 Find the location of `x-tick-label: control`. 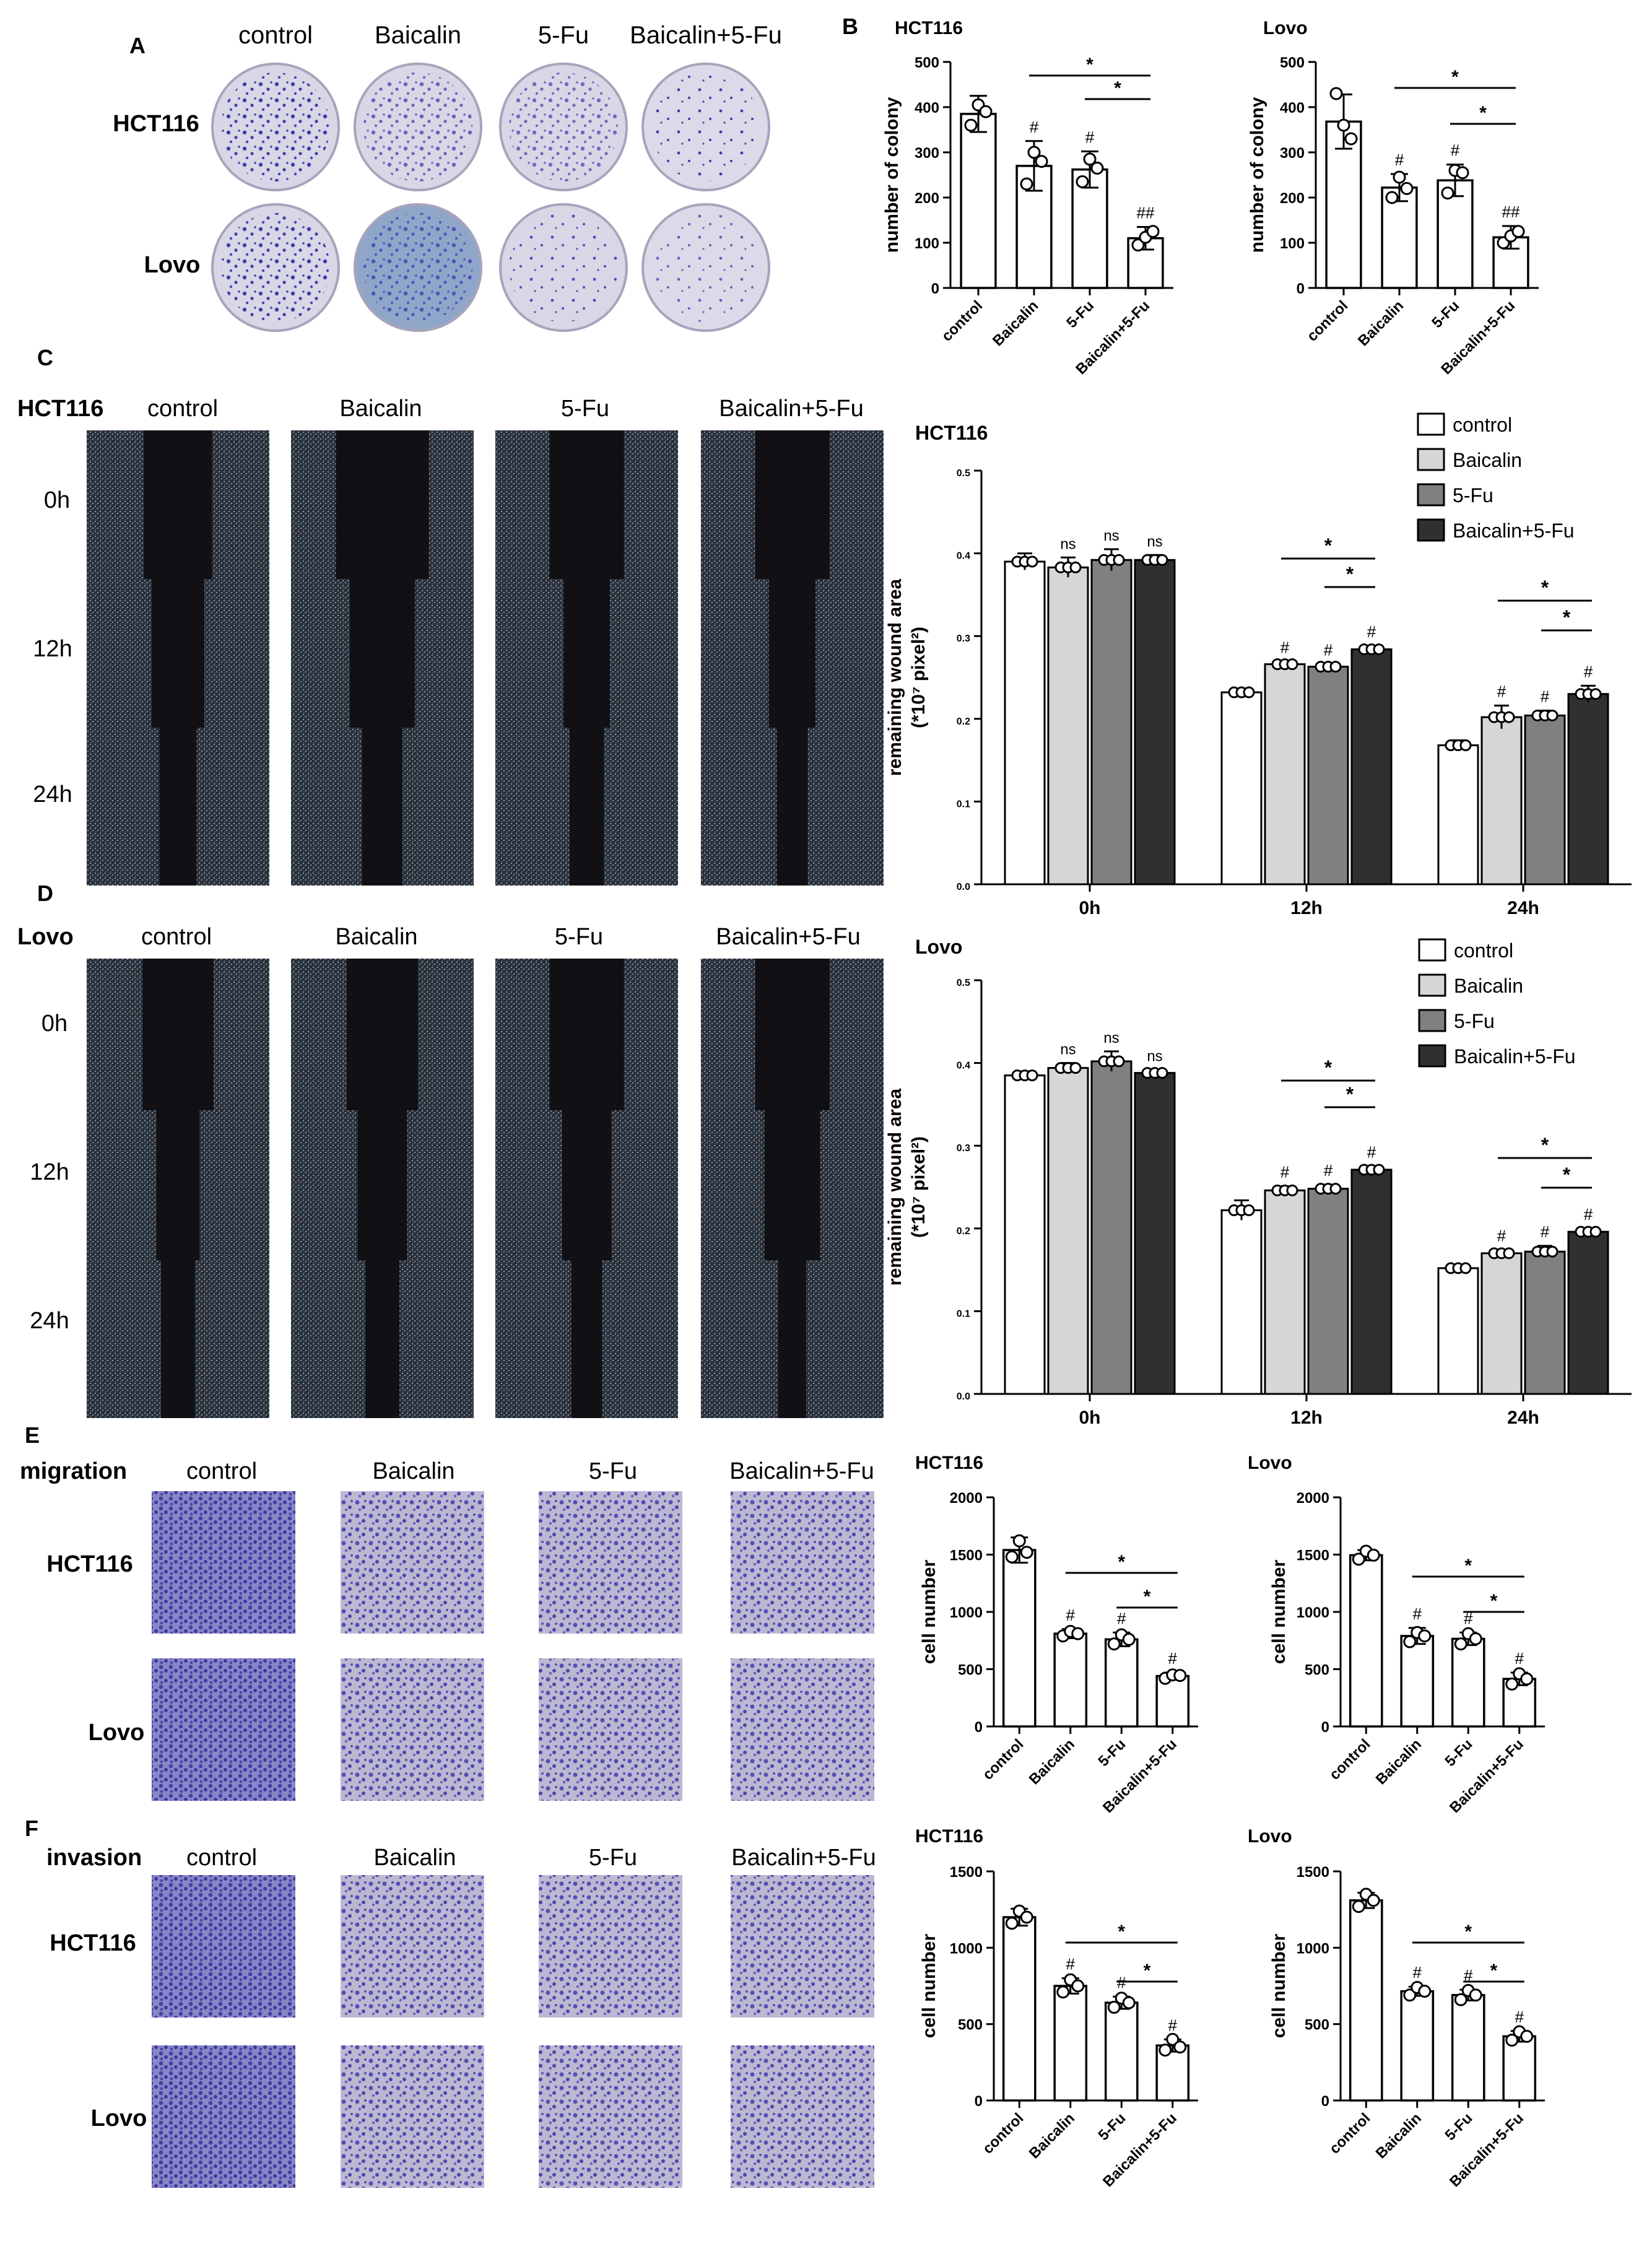

x-tick-label: control is located at coordinates (1004, 1759).